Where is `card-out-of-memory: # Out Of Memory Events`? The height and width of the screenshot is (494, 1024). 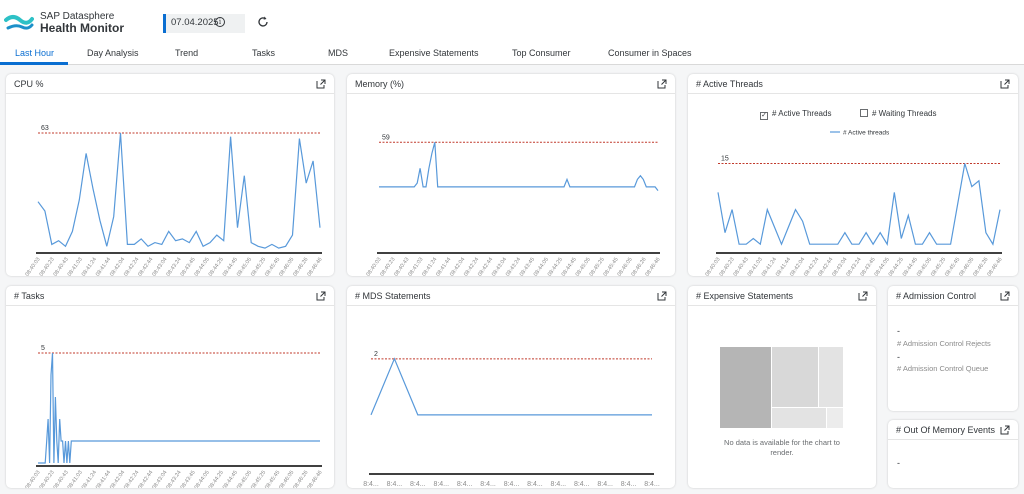
card-out-of-memory: # Out Of Memory Events is located at coordinates (953, 454).